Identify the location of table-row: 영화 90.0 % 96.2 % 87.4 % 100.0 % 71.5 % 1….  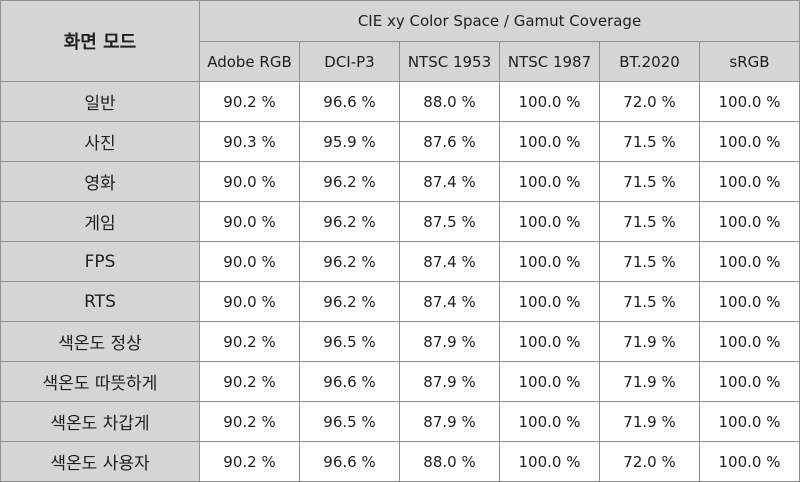
(400, 181).